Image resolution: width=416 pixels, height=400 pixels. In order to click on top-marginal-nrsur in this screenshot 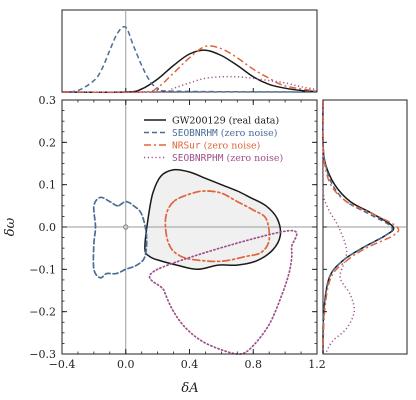, I will do `click(189, 69)`.